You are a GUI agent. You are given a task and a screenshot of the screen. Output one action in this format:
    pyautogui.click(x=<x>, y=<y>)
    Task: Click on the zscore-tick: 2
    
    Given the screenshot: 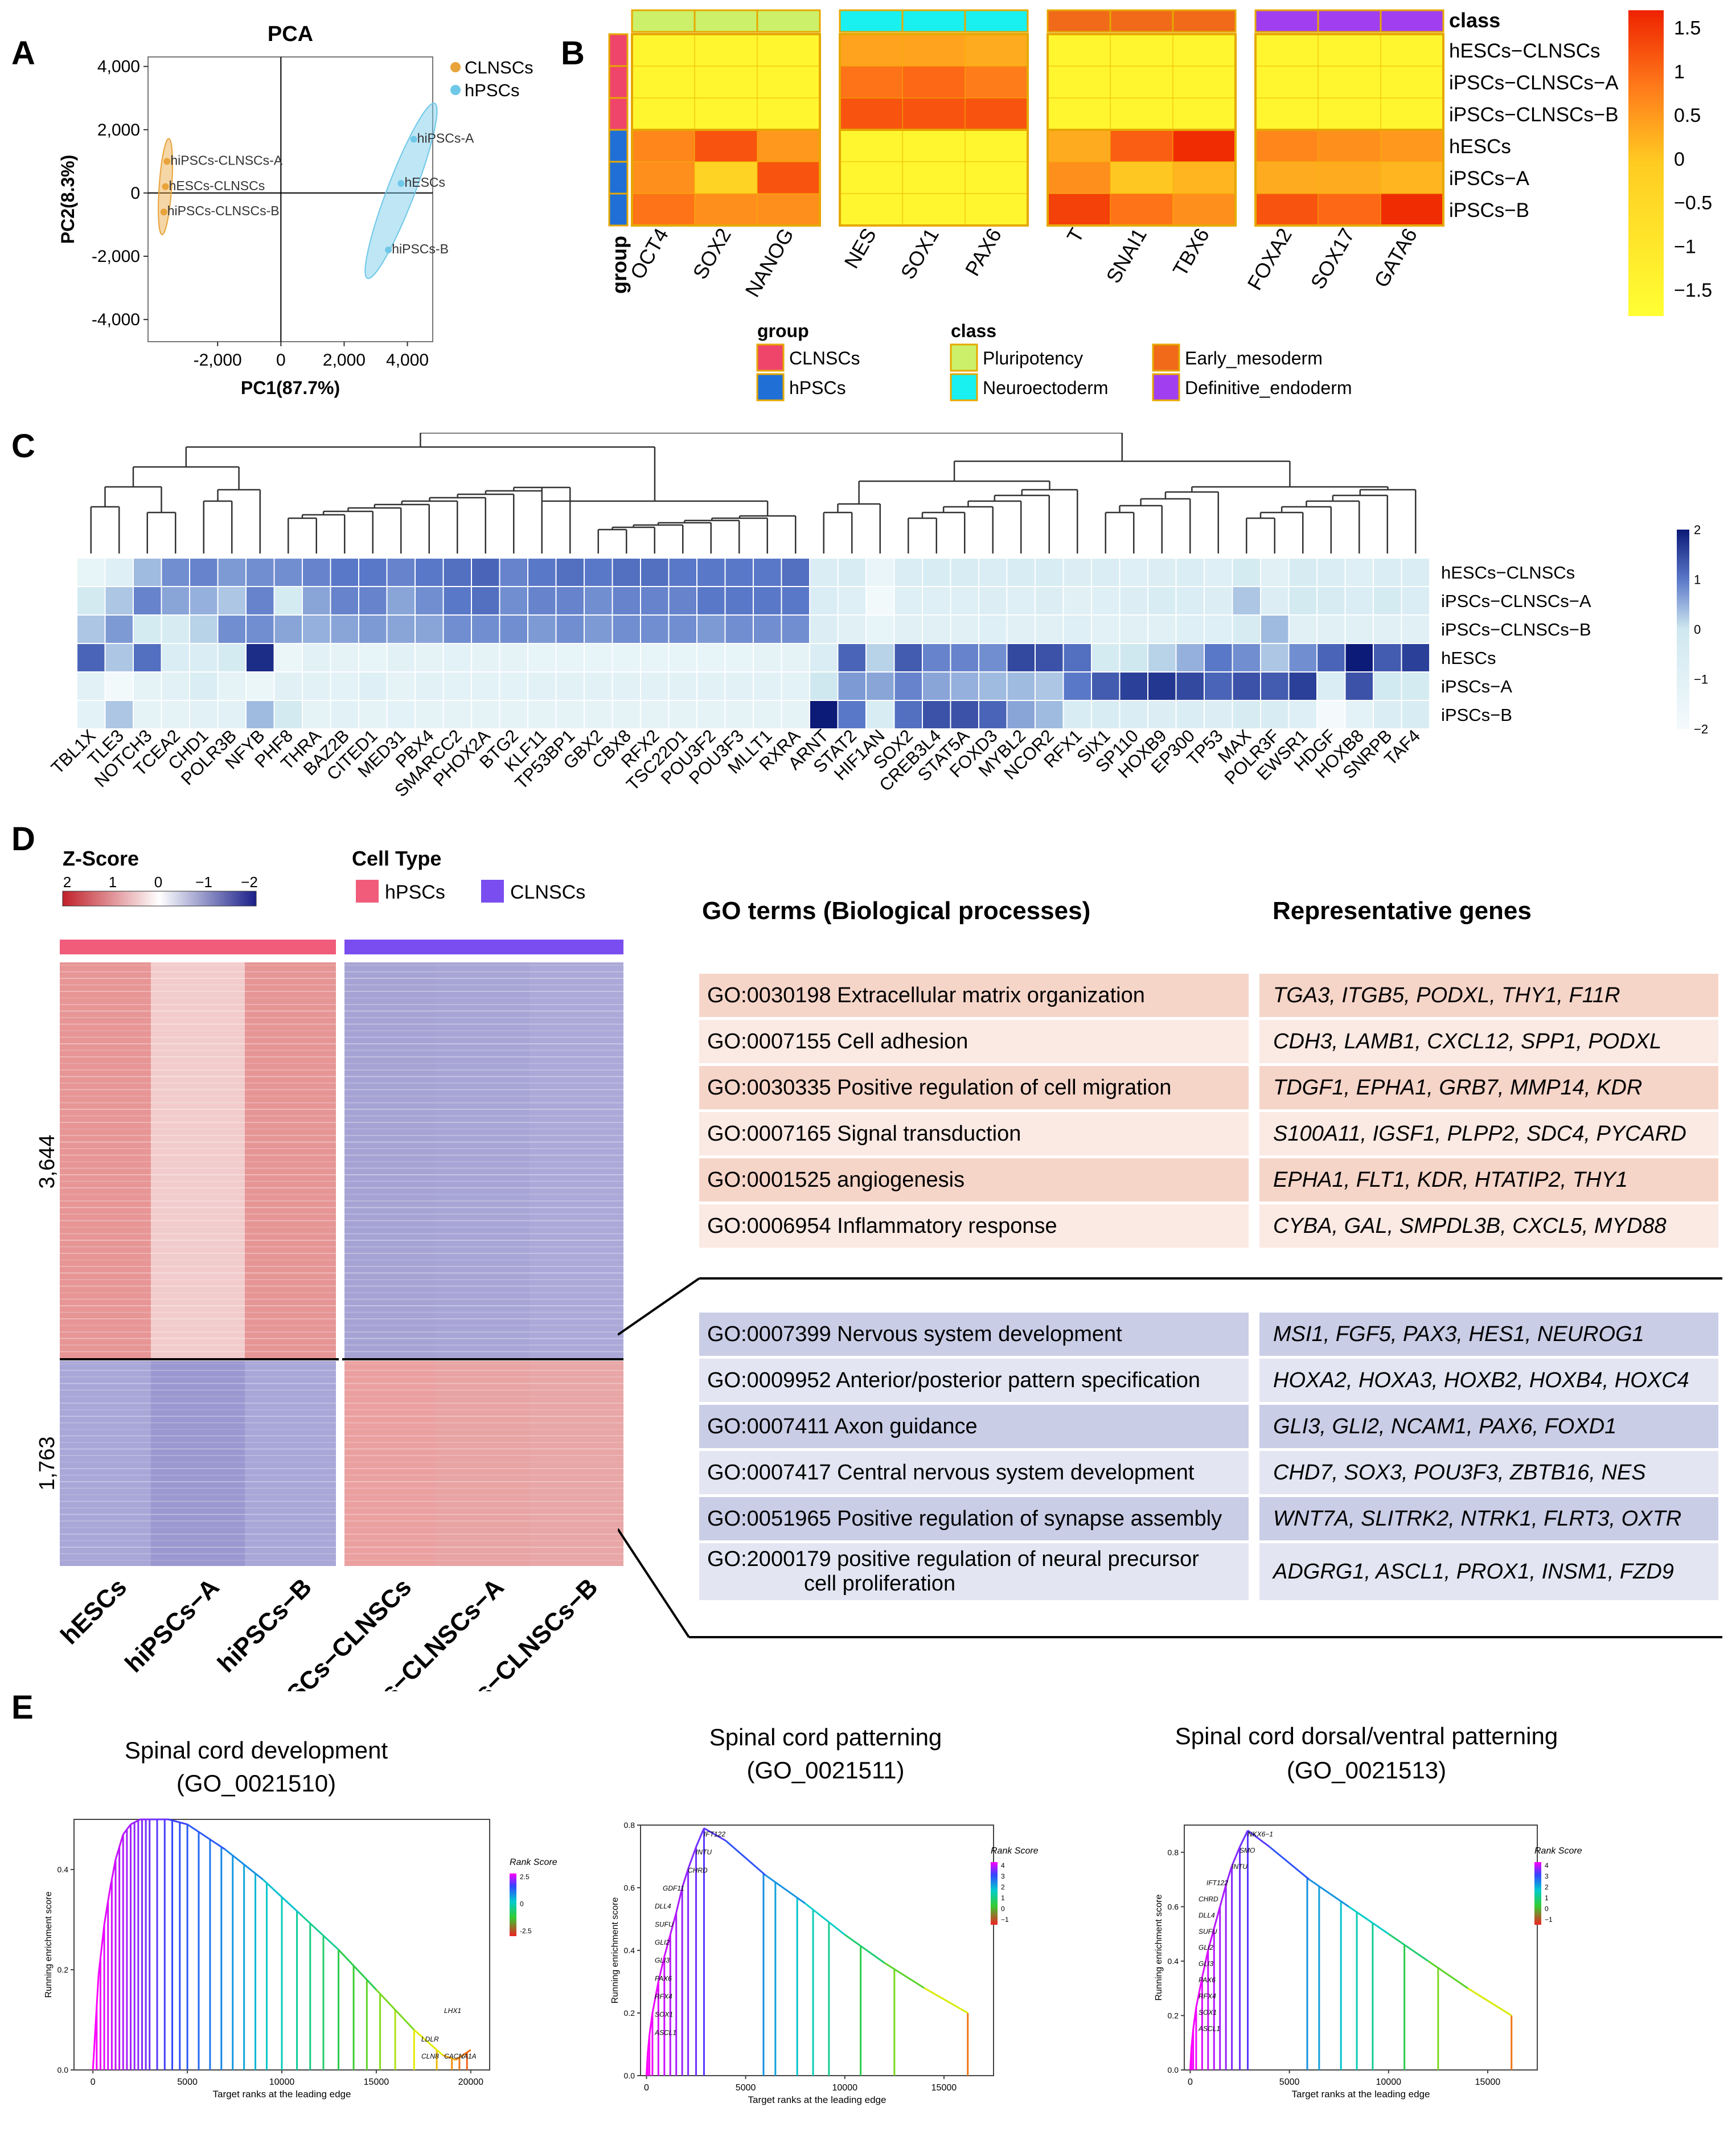 What is the action you would take?
    pyautogui.click(x=67, y=882)
    